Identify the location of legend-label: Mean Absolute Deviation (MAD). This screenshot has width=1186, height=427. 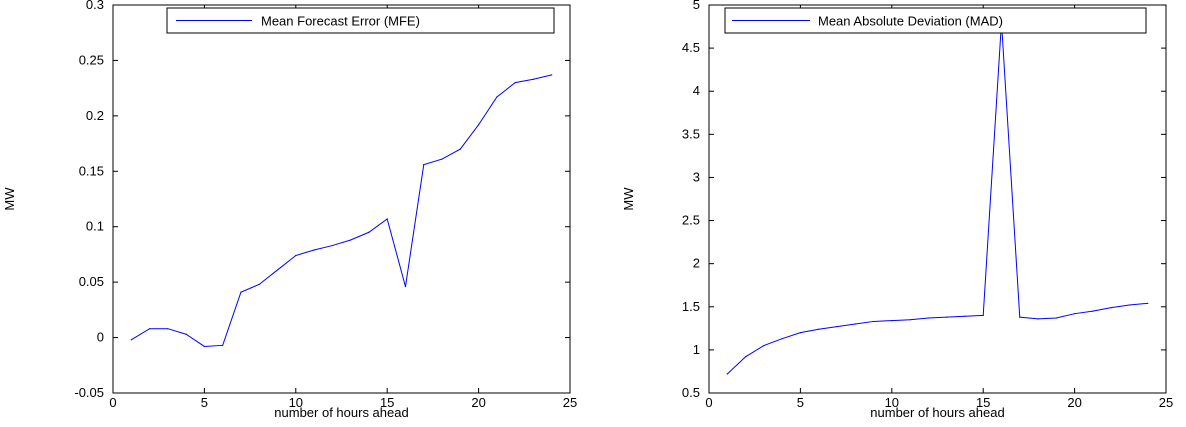
(910, 21).